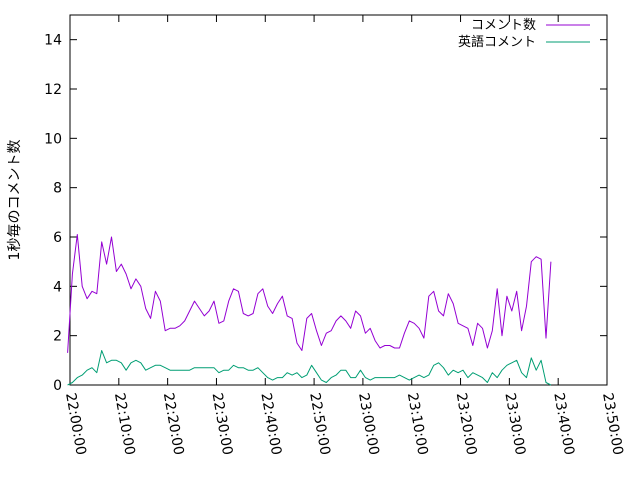 The height and width of the screenshot is (480, 640). Describe the element at coordinates (53, 90) in the screenshot. I see `y-tick-label: 12` at that location.